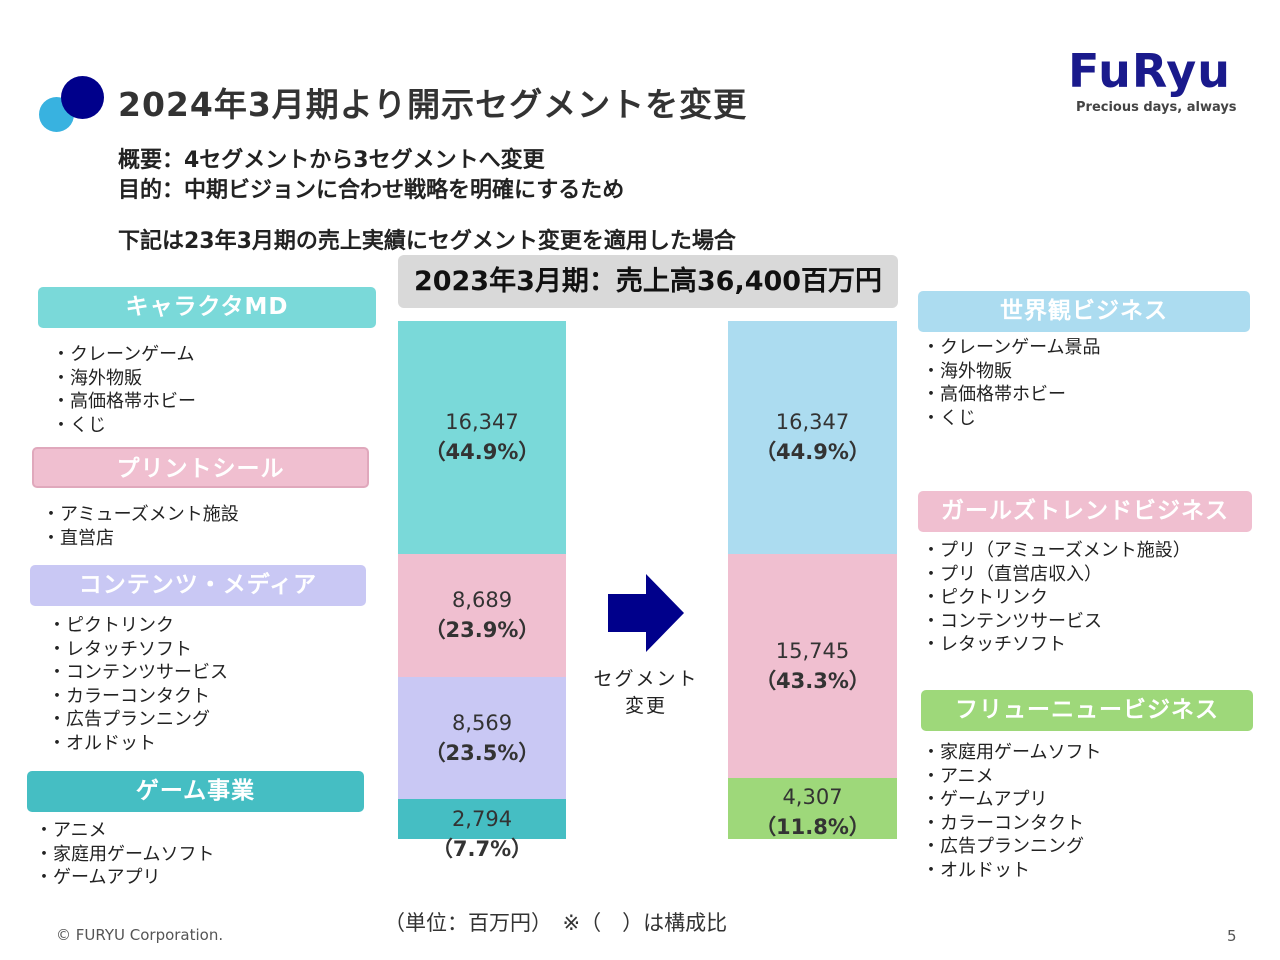 This screenshot has width=1280, height=960. Describe the element at coordinates (371, 190) in the screenshot. I see `purpose-text: 目的：中期ビジョンに合わせ戦略を明確にするため` at that location.